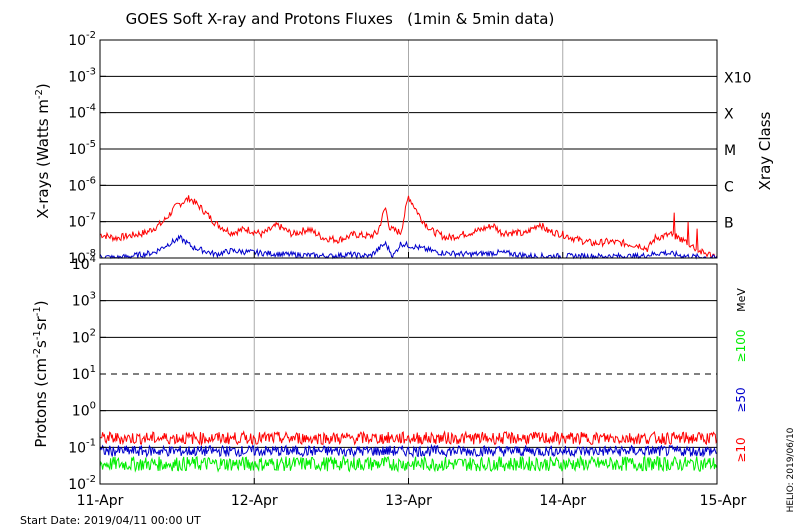  I want to click on proton-series, so click(408, 451).